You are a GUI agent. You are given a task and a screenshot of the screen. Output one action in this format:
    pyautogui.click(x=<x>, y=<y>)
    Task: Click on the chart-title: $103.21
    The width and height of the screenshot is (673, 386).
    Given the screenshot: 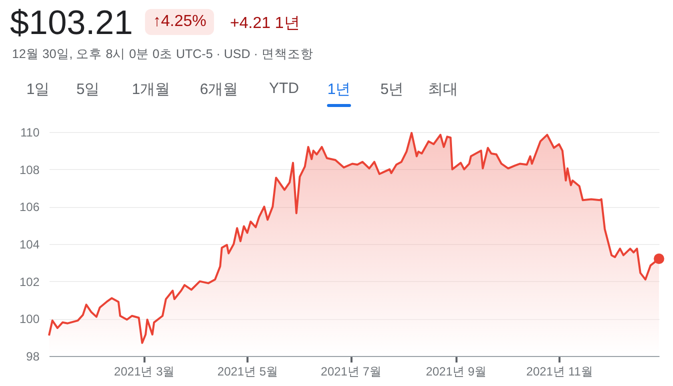 What is the action you would take?
    pyautogui.click(x=71, y=23)
    